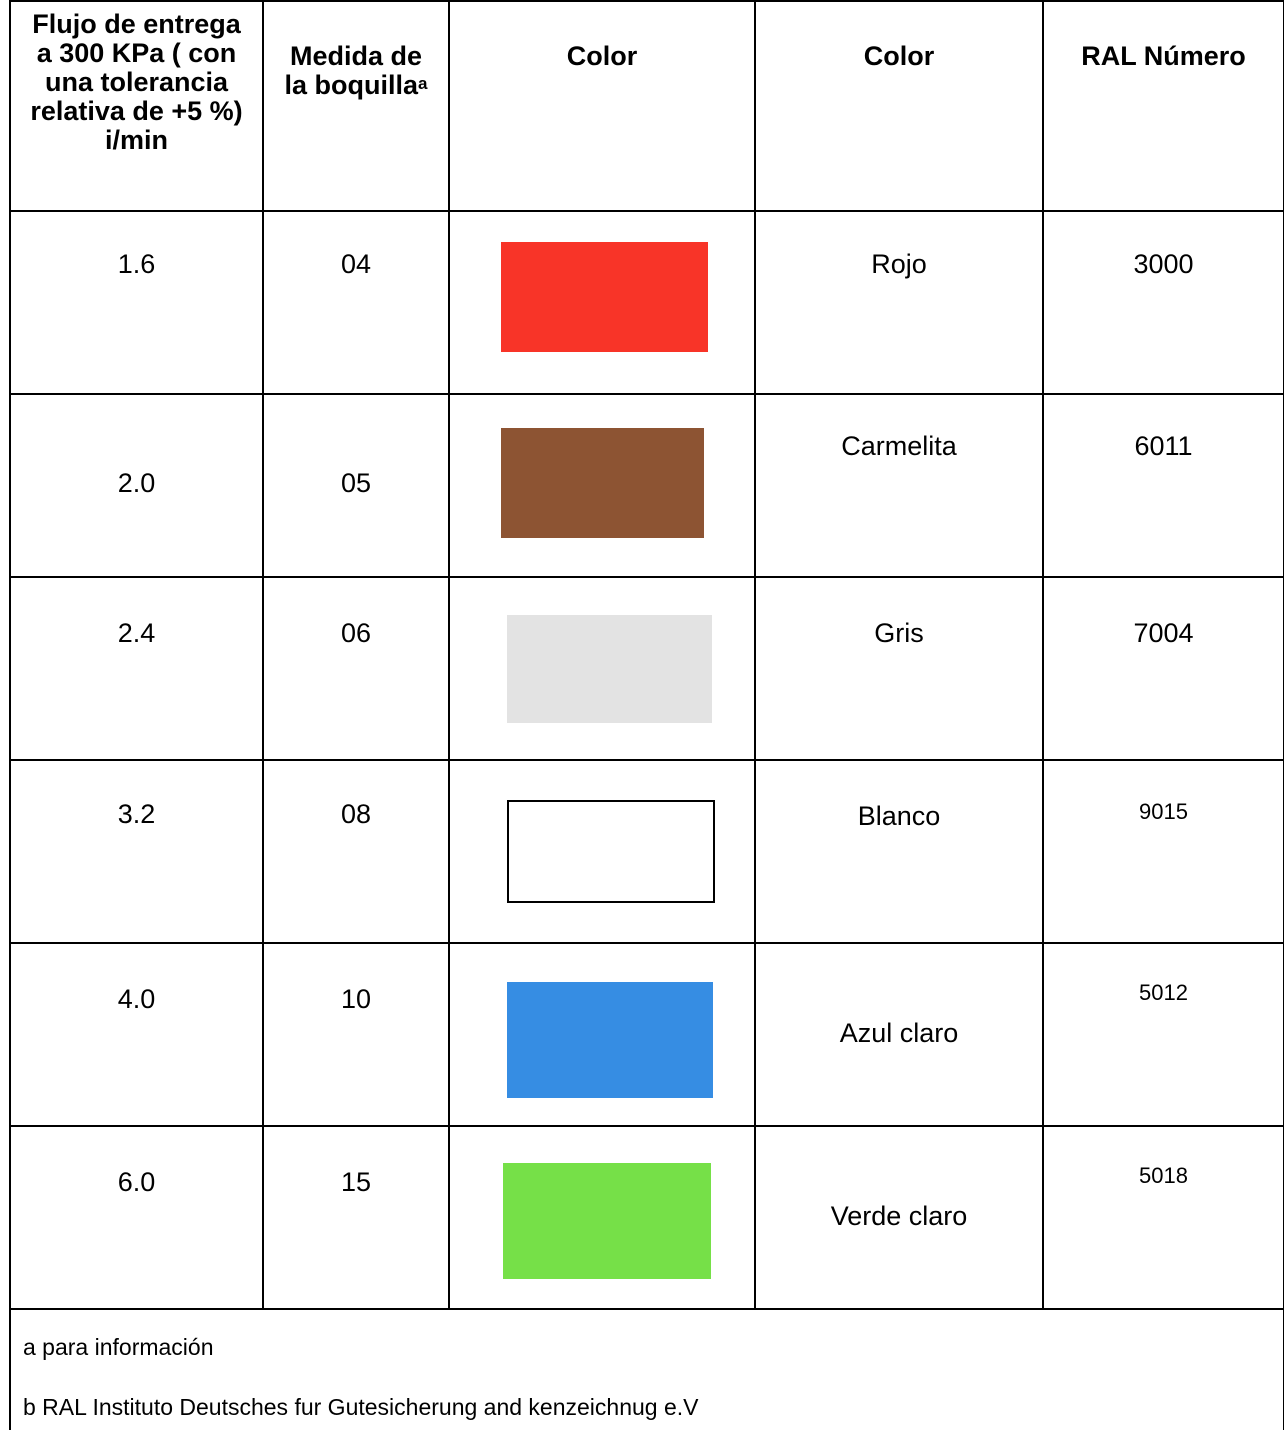  Describe the element at coordinates (1163, 811) in the screenshot. I see `ral-value: 9015` at that location.